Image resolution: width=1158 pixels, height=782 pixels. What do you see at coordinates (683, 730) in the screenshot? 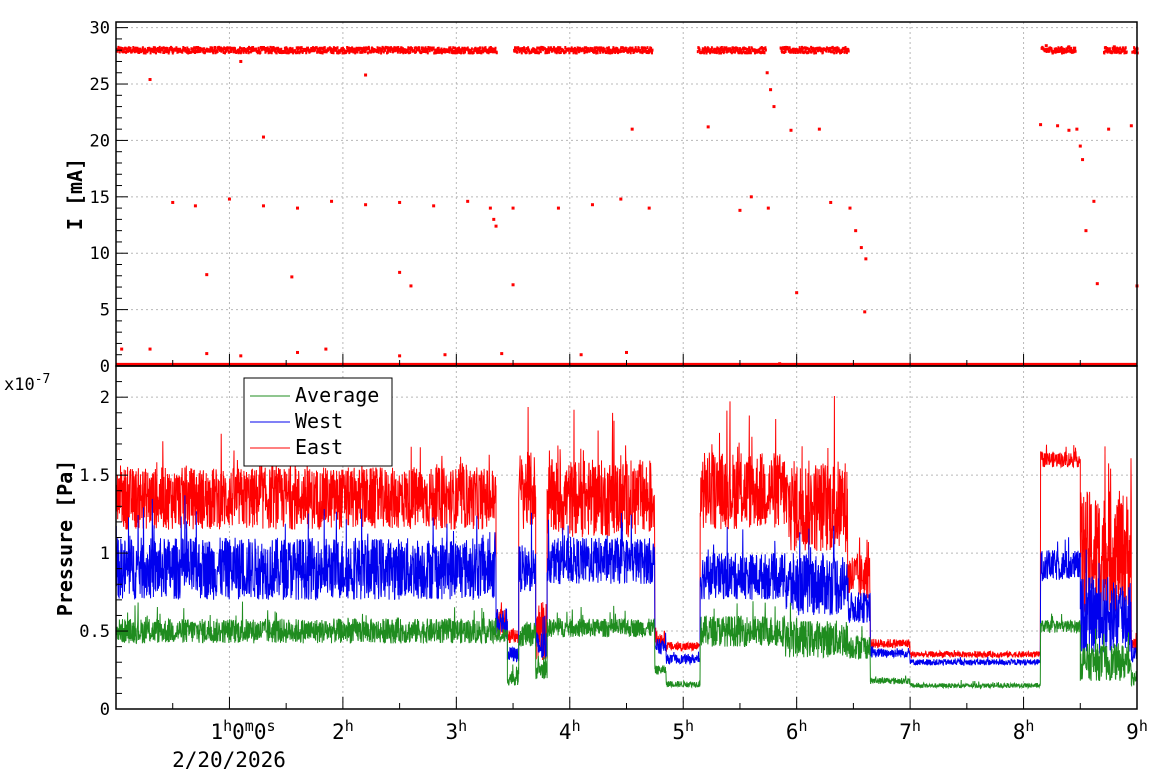
I see `x-tick-label: 5h` at bounding box center [683, 730].